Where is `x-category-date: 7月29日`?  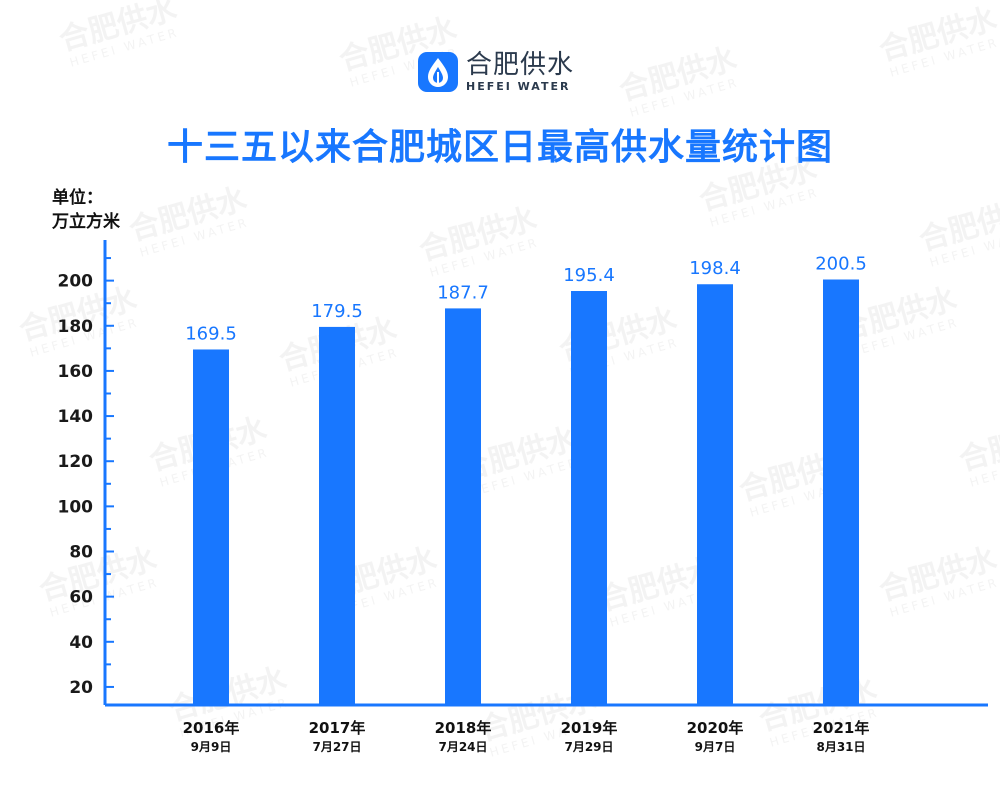 x-category-date: 7月29日 is located at coordinates (588, 747).